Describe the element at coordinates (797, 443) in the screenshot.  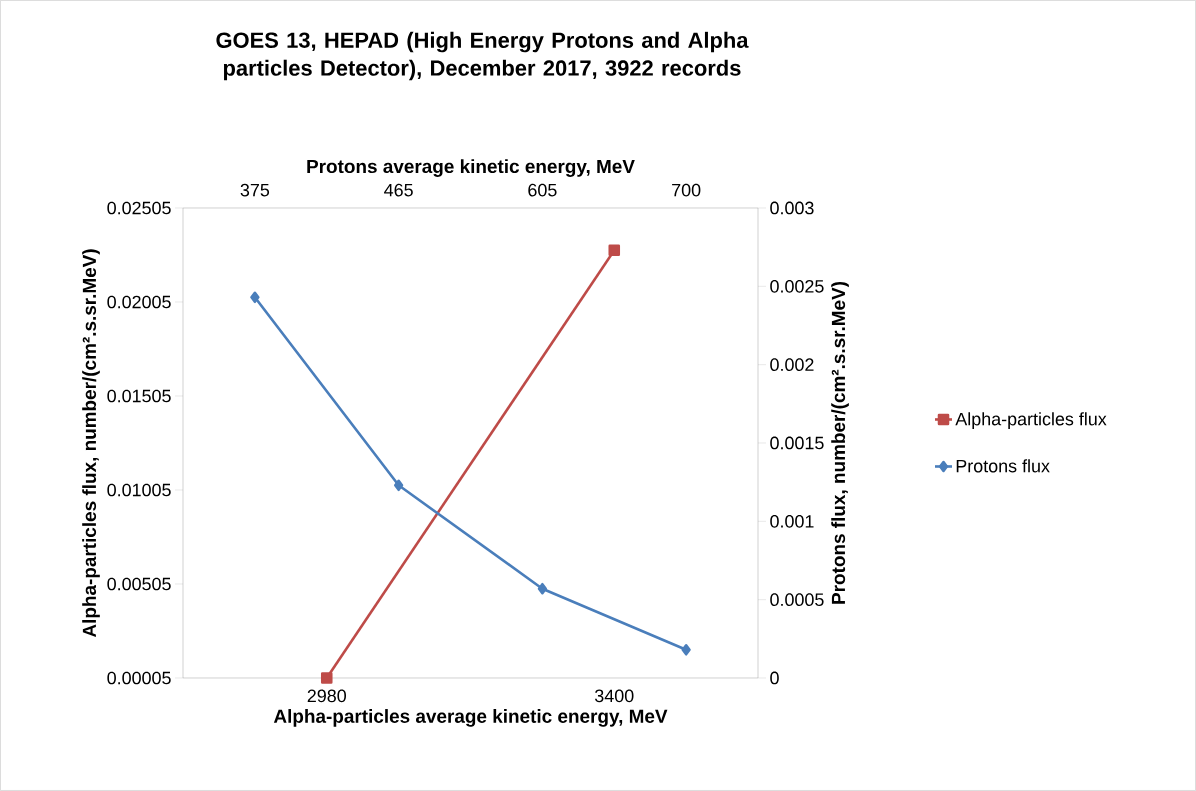
I see `y-tick-label: 0.0015` at that location.